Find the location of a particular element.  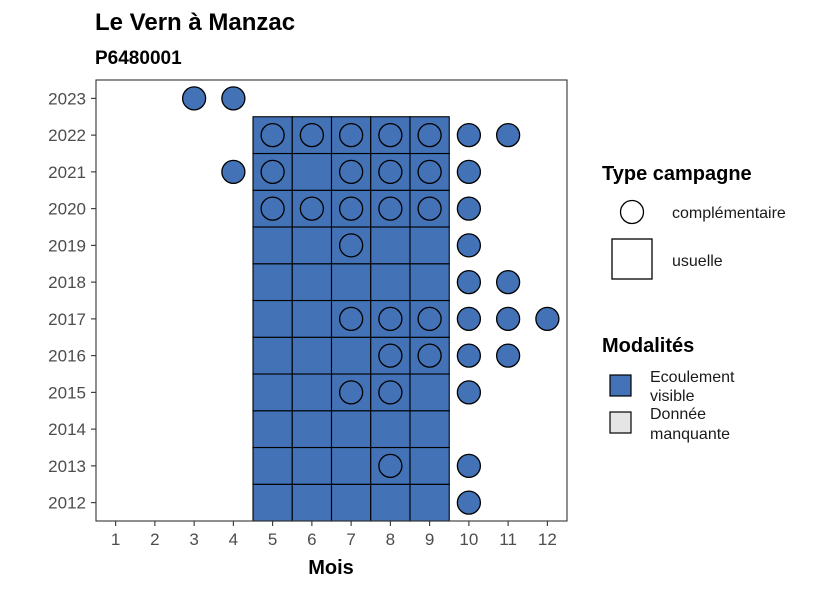

y-tick-label-2013: 2013 is located at coordinates (67, 466).